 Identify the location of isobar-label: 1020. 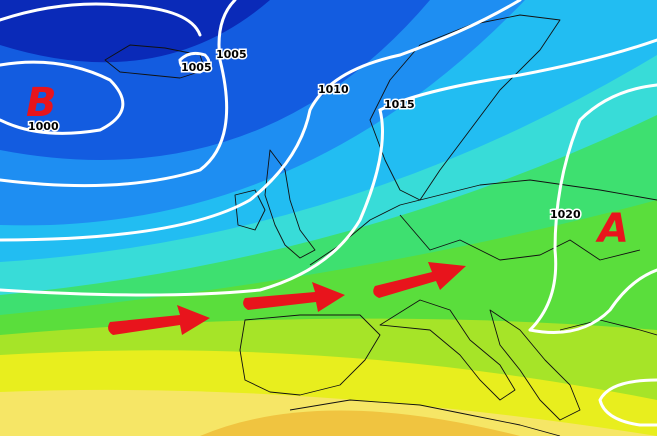
(565, 214).